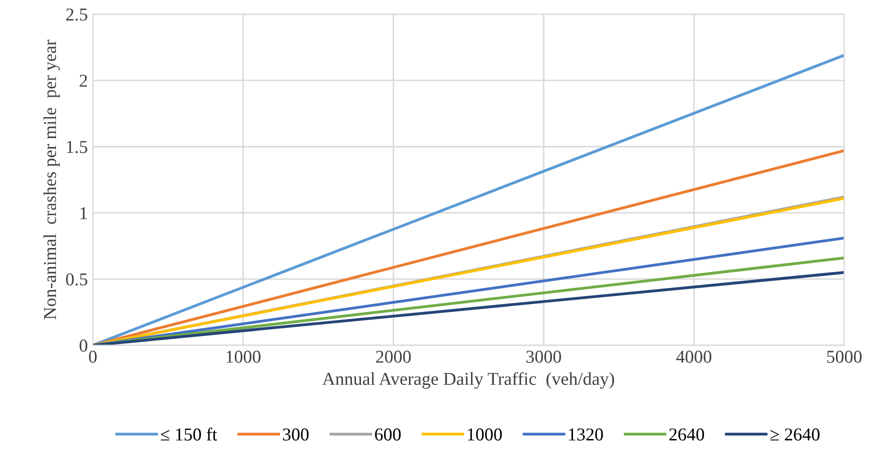 The width and height of the screenshot is (884, 473). What do you see at coordinates (189, 434) in the screenshot?
I see `legend-label: ≤ 150 ft` at bounding box center [189, 434].